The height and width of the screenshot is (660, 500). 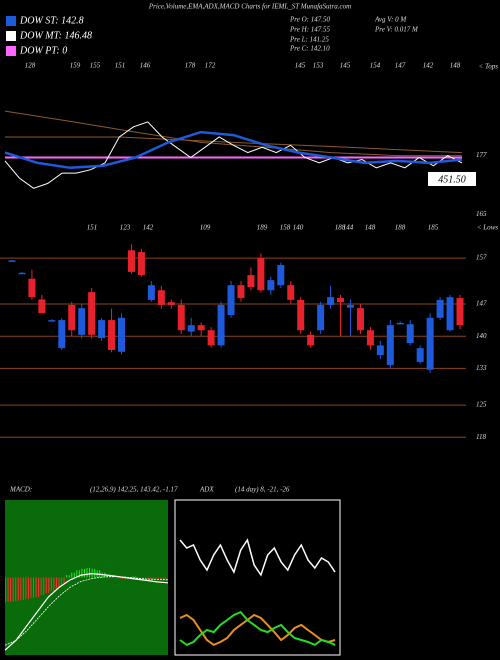 I want to click on y-tick-label: 118, so click(x=481, y=437).